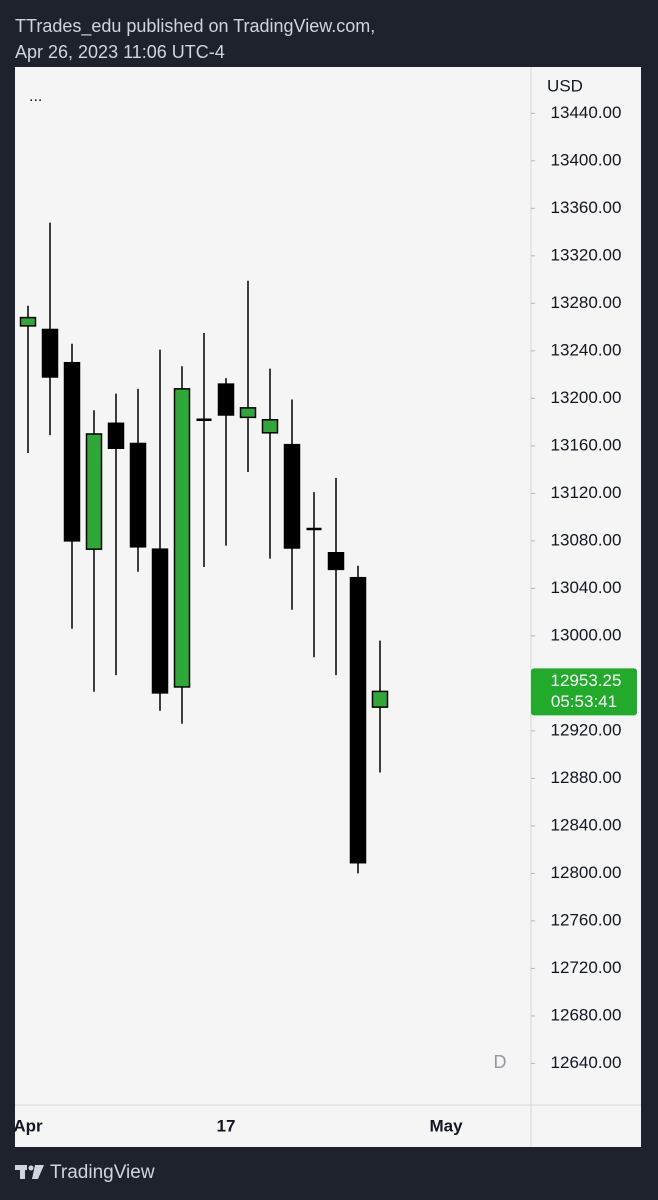 This screenshot has height=1200, width=658. Describe the element at coordinates (586, 634) in the screenshot. I see `y-tick-label: 13000.00` at that location.